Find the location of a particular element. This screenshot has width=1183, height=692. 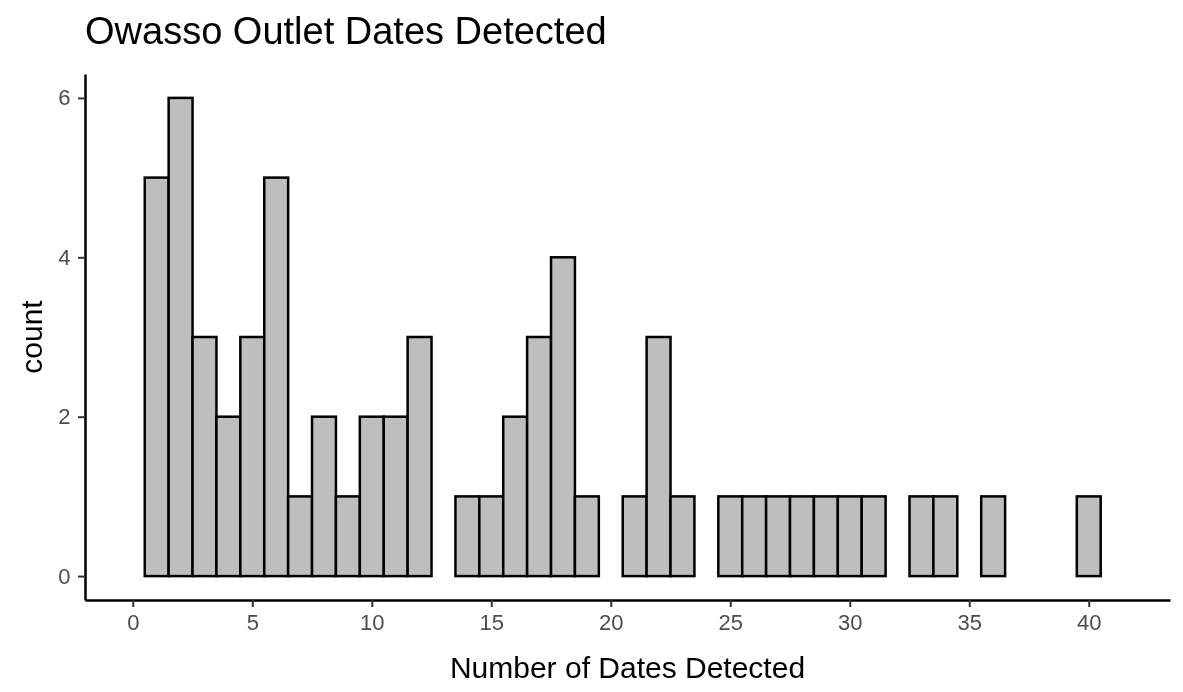

y-tick-label: 0 is located at coordinates (64, 576).